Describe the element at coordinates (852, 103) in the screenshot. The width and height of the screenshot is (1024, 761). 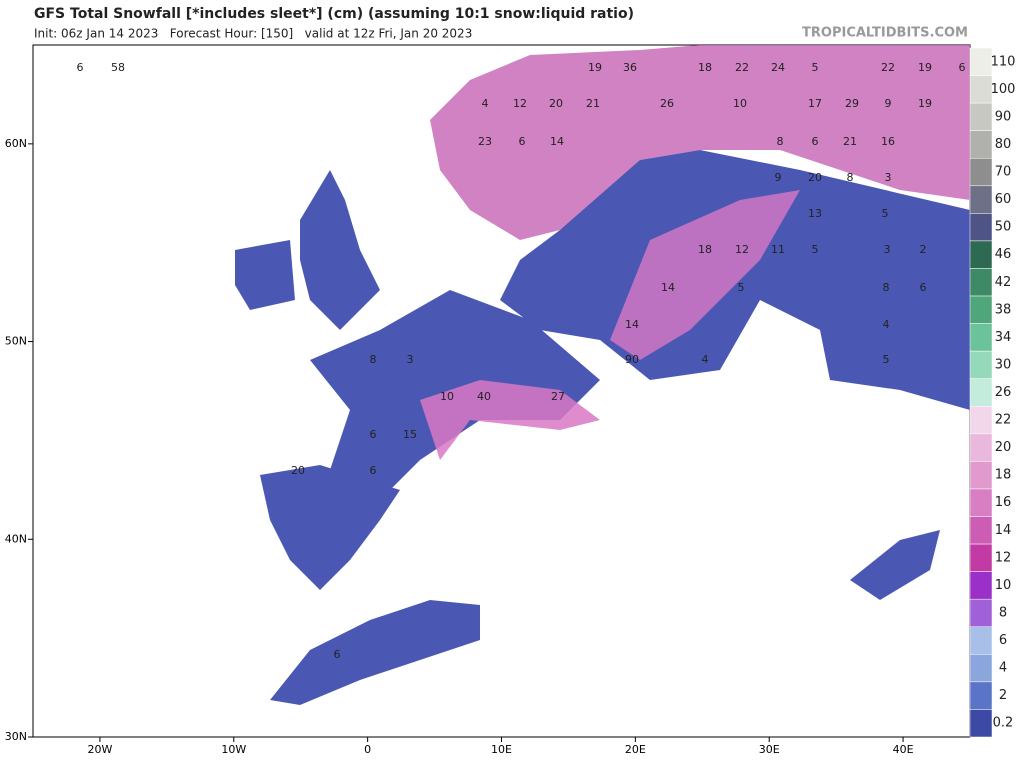
I see `snow-amount: 29` at that location.